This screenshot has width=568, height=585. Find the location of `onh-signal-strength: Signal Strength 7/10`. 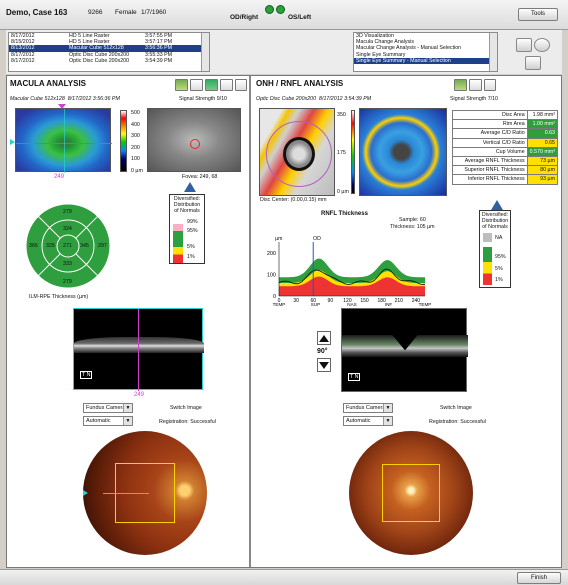

onh-signal-strength: Signal Strength 7/10 is located at coordinates (474, 99).